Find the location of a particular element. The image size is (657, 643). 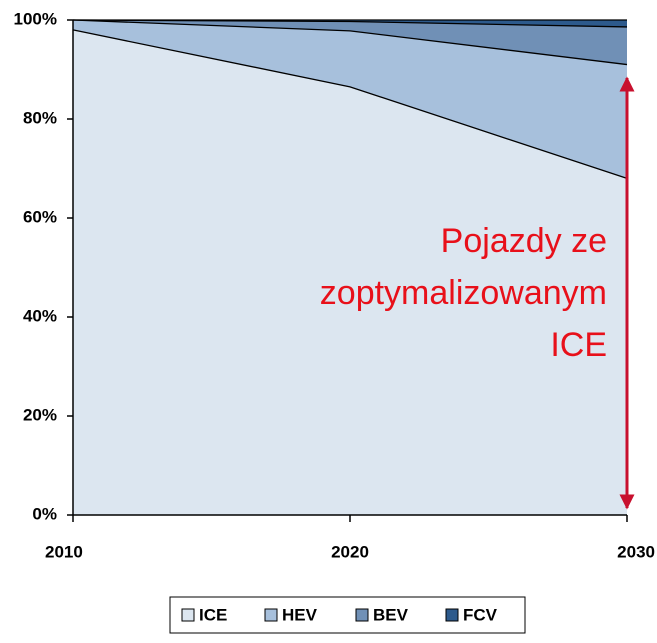

y-tick-label: 20% is located at coordinates (40, 414).